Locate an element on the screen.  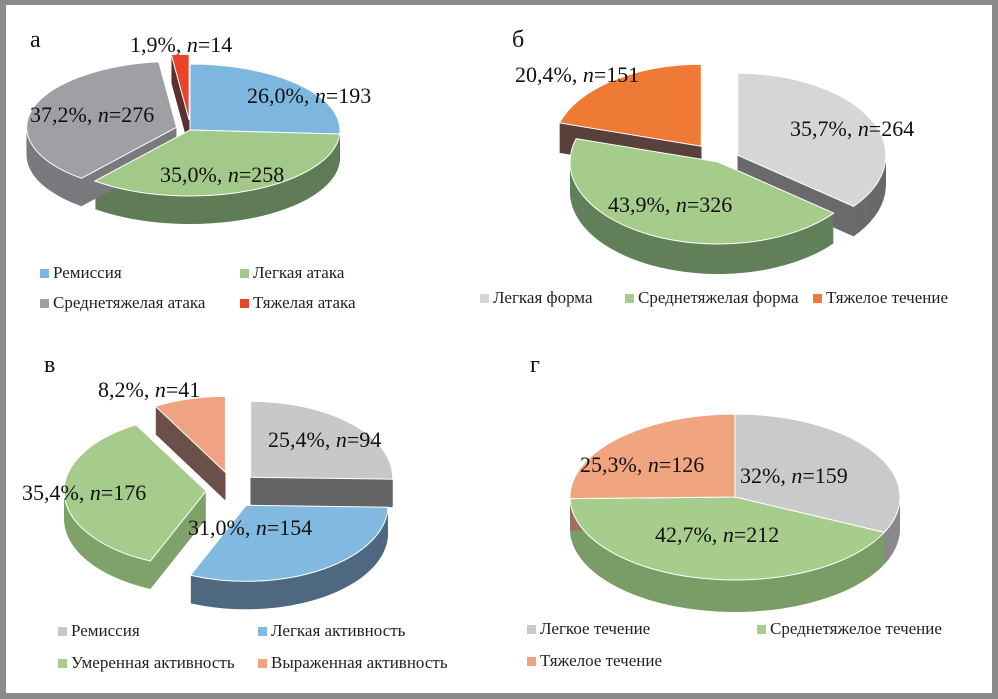
pie-0-data-label-0: 26,0%, n=193 is located at coordinates (309, 95).